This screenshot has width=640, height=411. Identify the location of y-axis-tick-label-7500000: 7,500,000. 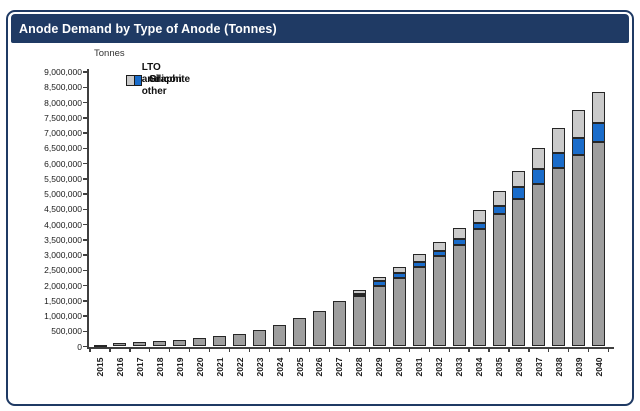
(63, 117).